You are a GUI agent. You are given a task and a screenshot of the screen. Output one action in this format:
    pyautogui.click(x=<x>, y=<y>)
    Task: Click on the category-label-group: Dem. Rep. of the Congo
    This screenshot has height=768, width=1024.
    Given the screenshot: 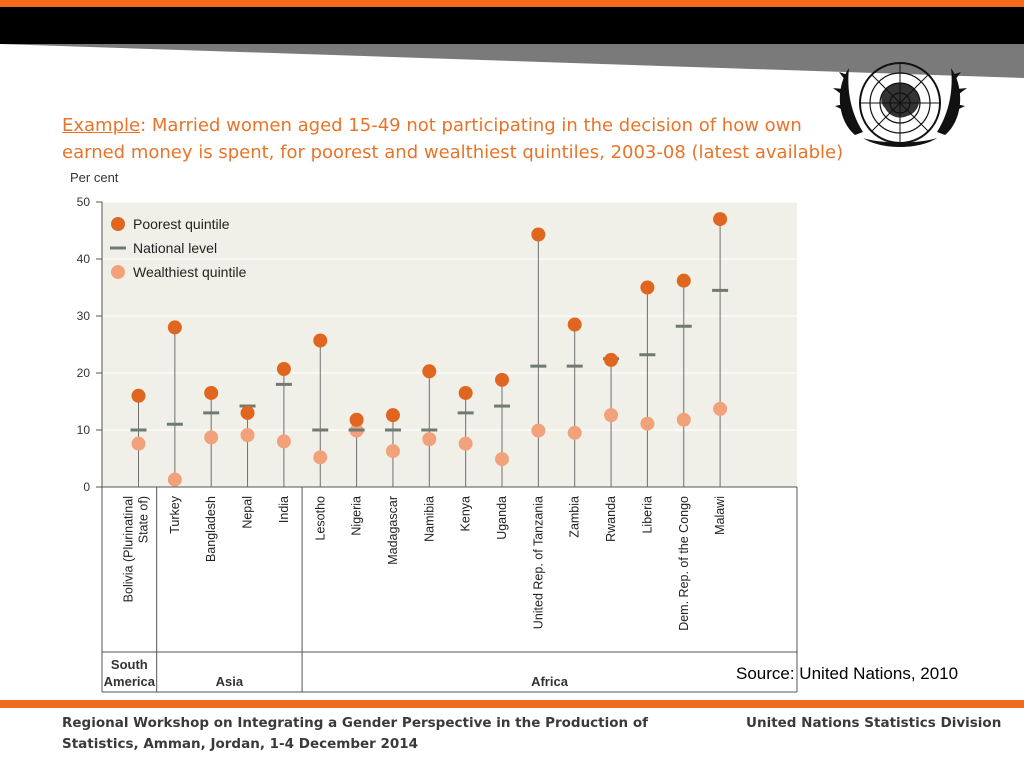 What is the action you would take?
    pyautogui.click(x=684, y=563)
    